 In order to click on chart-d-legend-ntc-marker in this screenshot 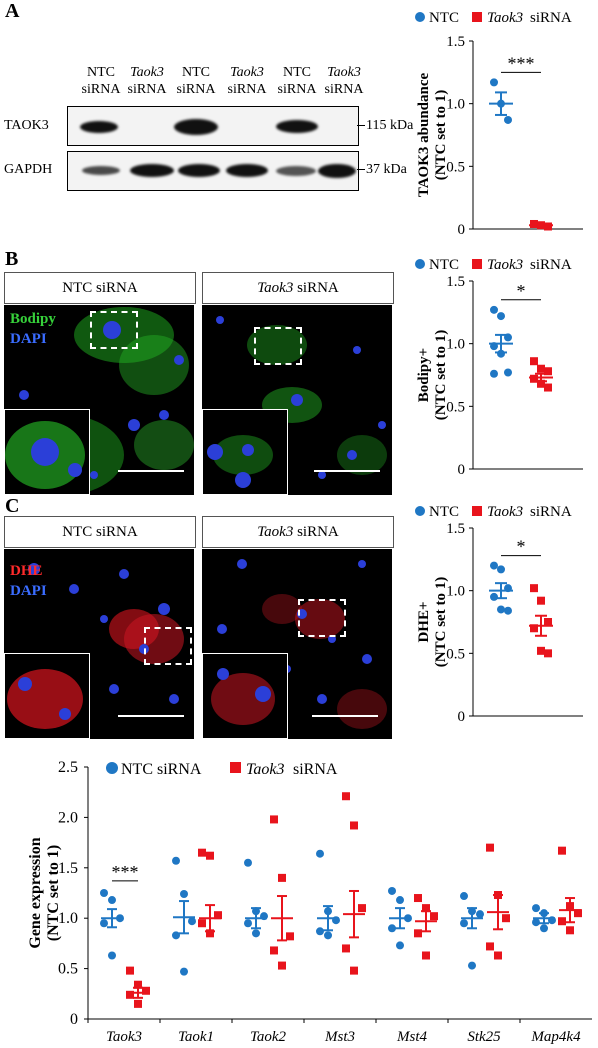, I will do `click(112, 768)`.